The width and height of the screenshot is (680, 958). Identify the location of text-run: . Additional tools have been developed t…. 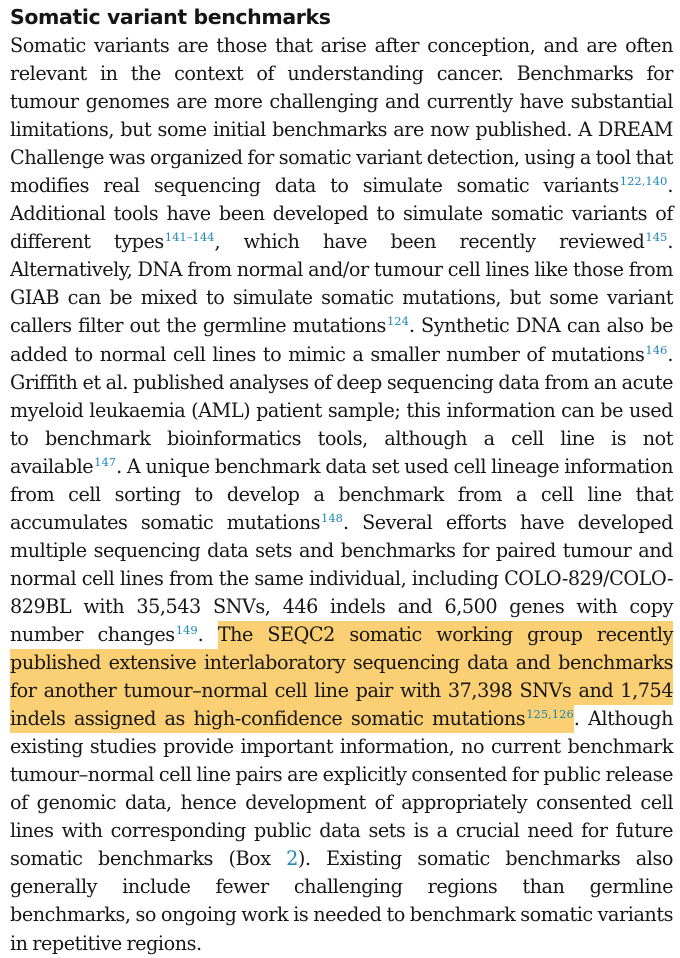
(341, 214).